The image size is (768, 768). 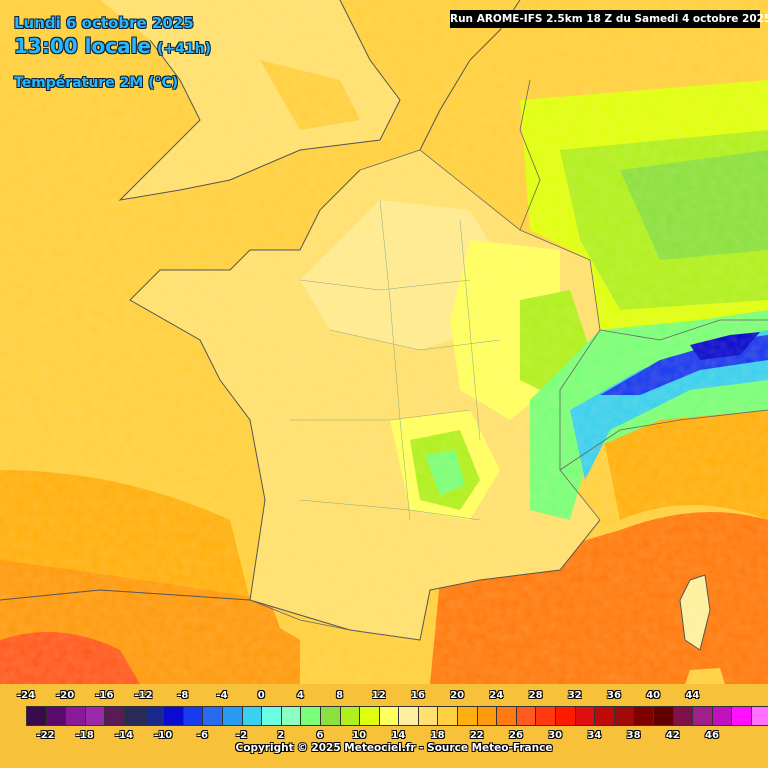 What do you see at coordinates (574, 695) in the screenshot?
I see `legend-top-label: 32` at bounding box center [574, 695].